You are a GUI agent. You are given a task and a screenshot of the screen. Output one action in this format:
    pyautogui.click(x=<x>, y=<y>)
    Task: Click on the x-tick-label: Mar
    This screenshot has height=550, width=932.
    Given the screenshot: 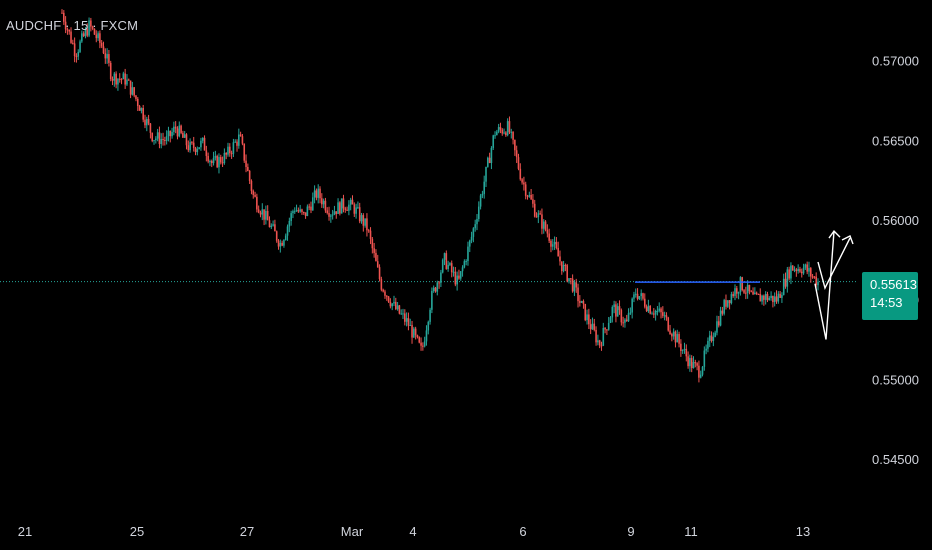 What is the action you would take?
    pyautogui.click(x=352, y=531)
    